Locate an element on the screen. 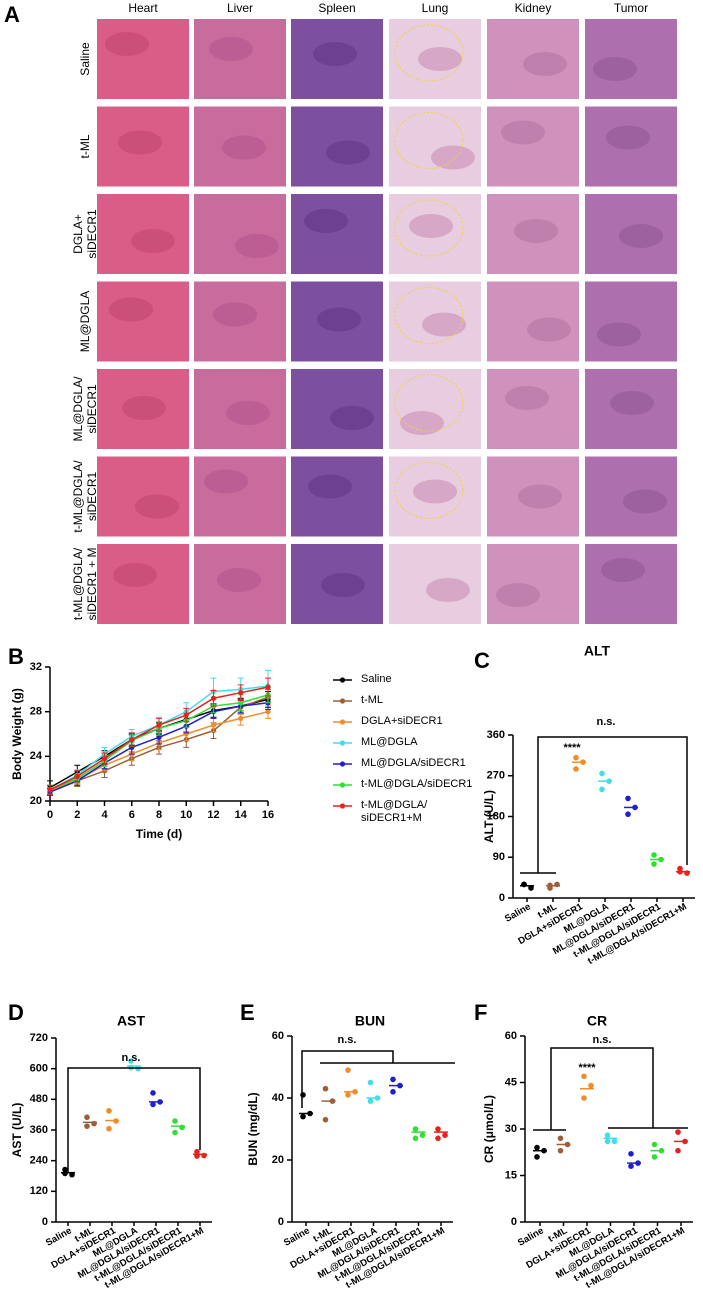 The image size is (703, 1296). y-tick-label: 15 is located at coordinates (511, 1175).